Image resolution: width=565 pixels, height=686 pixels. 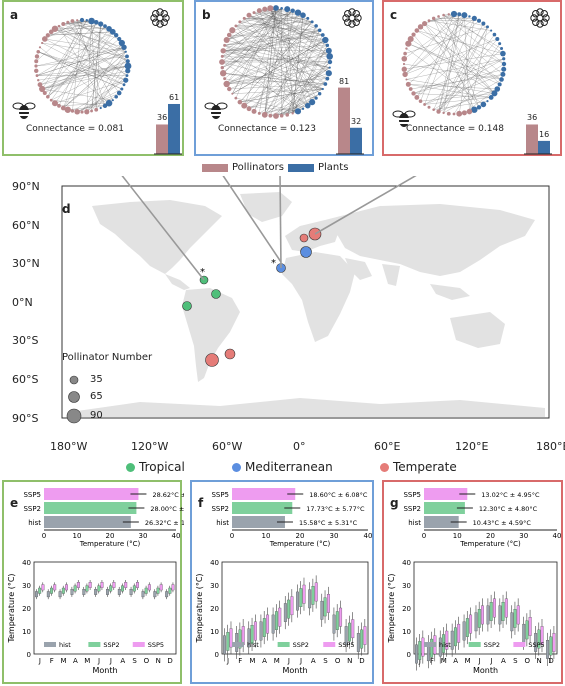 I want to click on temp-bar-hist, so click(x=441, y=522).